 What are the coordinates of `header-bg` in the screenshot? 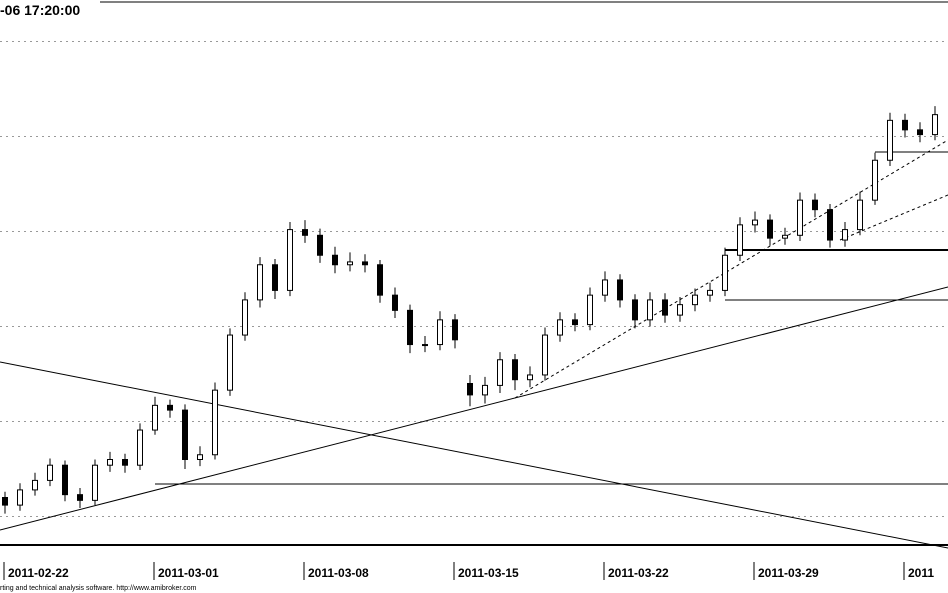 It's located at (50, 10).